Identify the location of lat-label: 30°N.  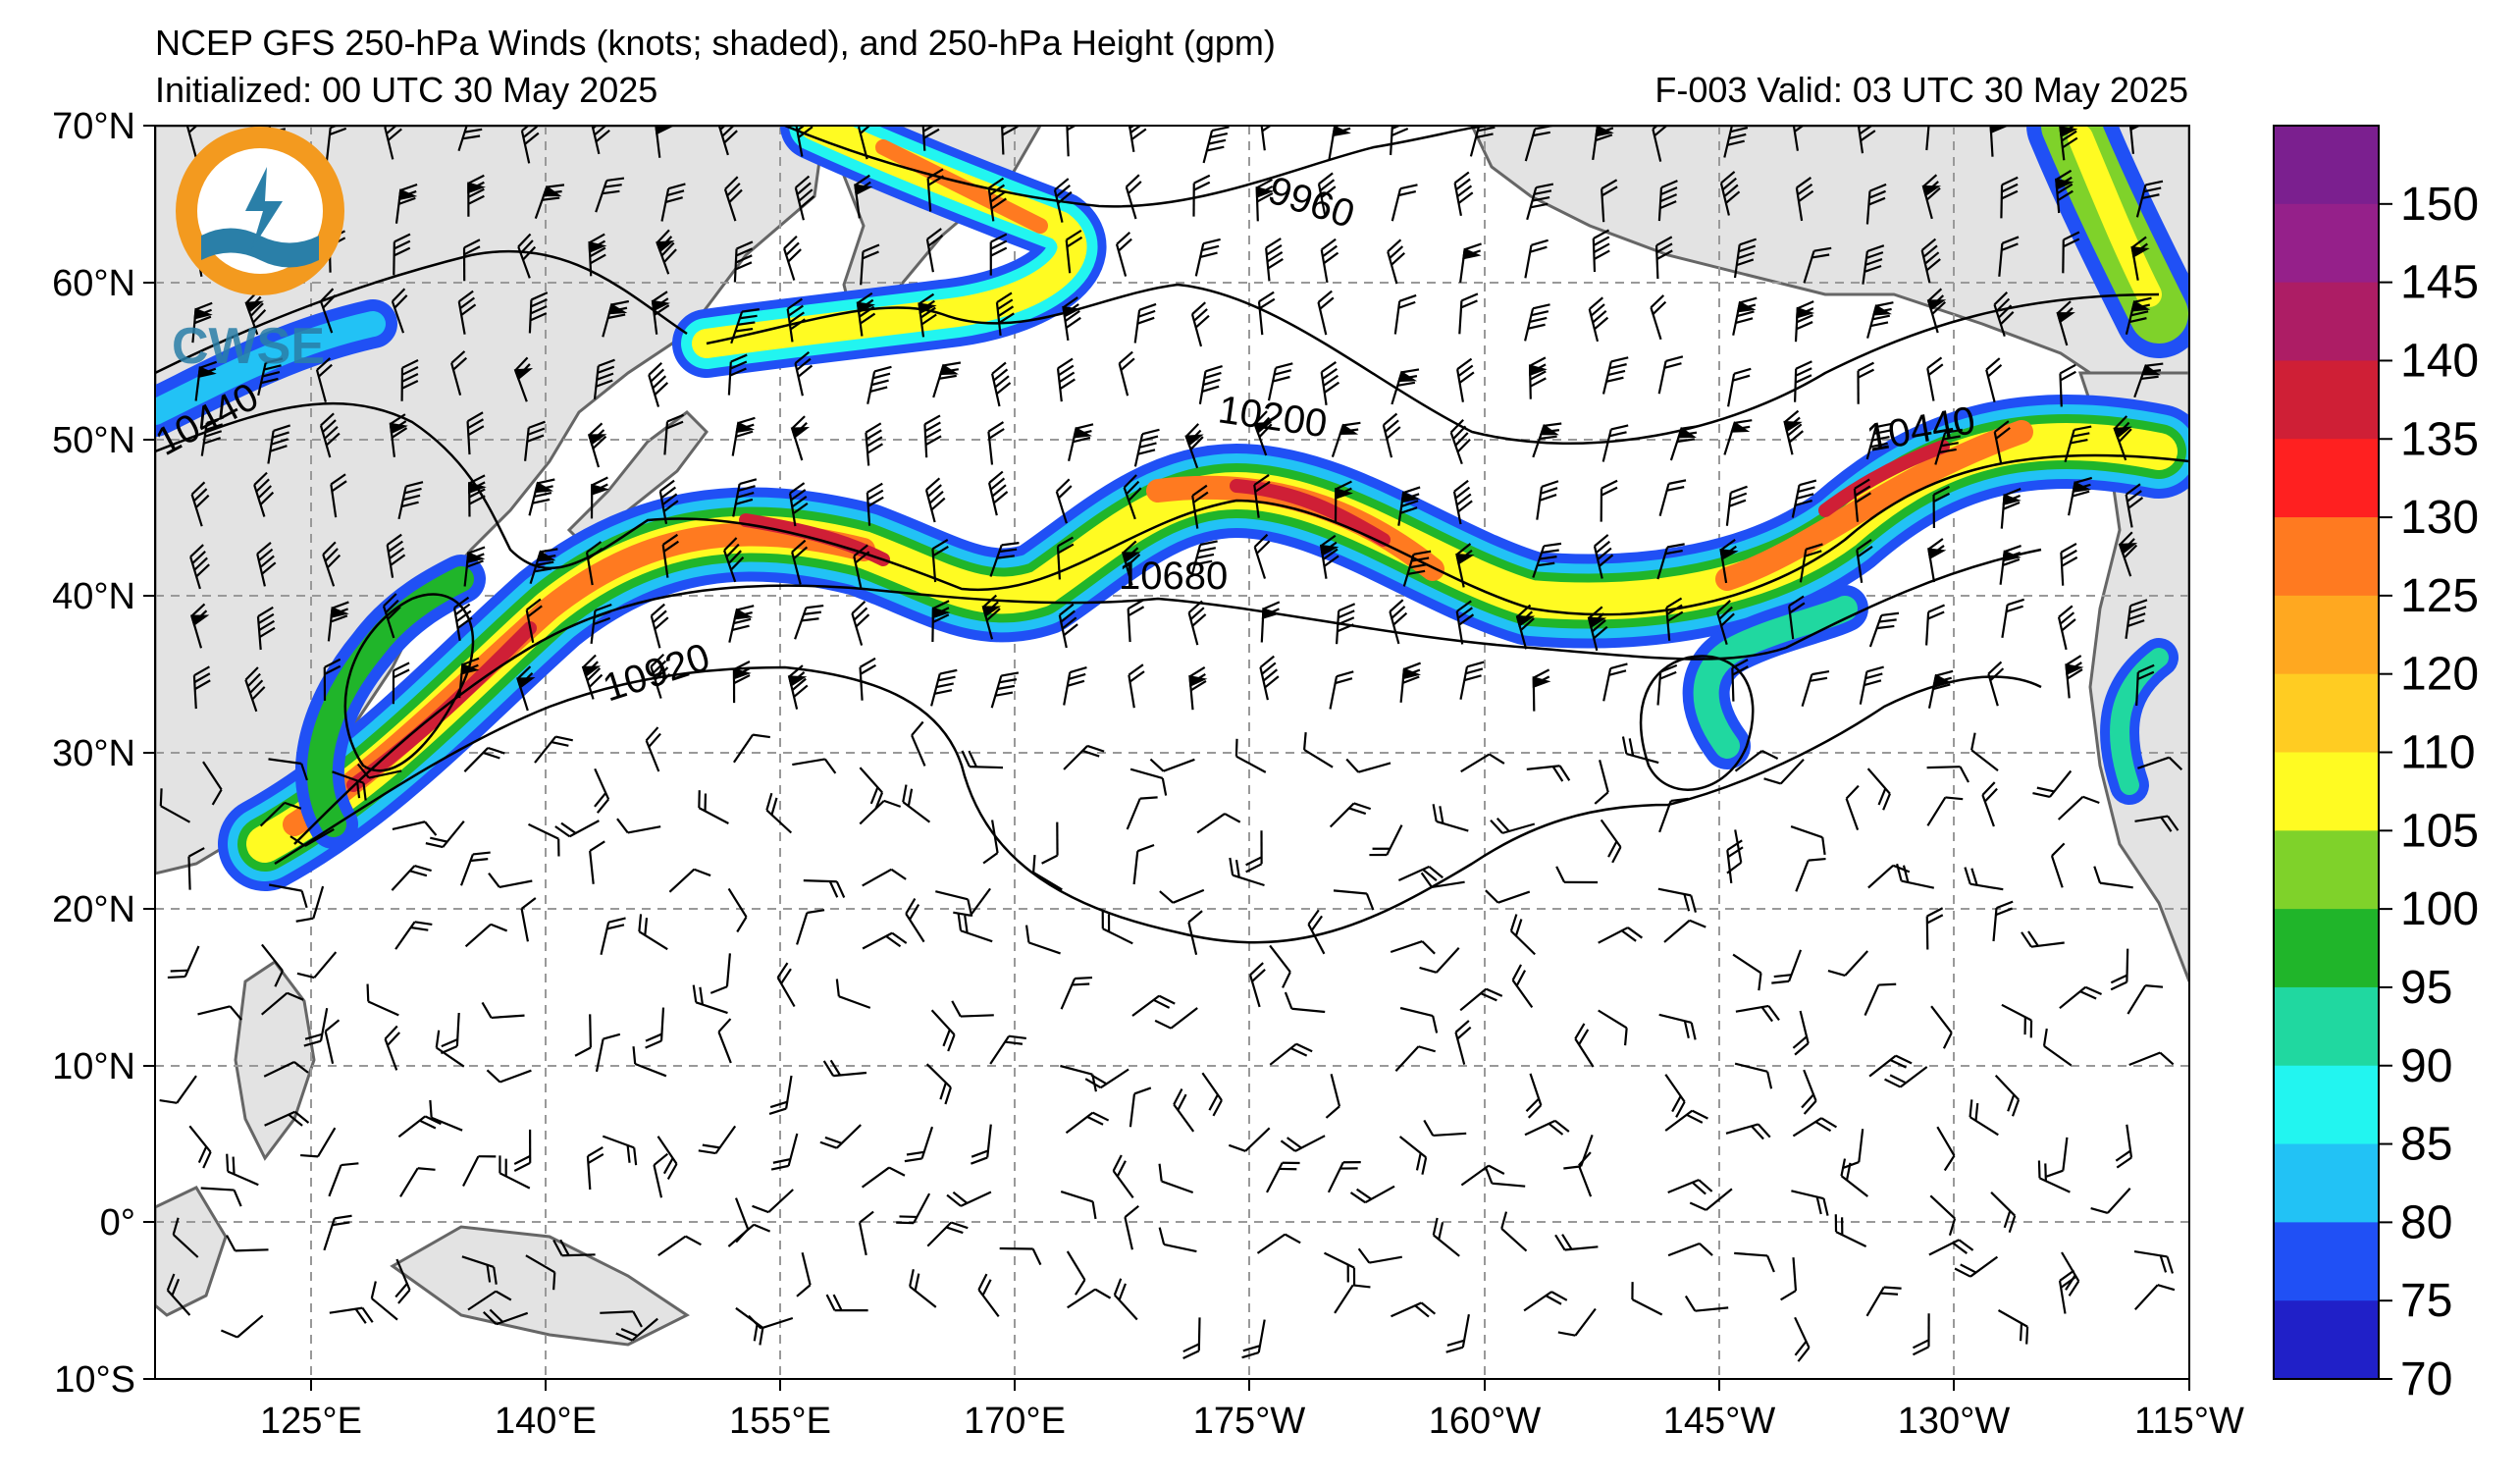
(93, 754).